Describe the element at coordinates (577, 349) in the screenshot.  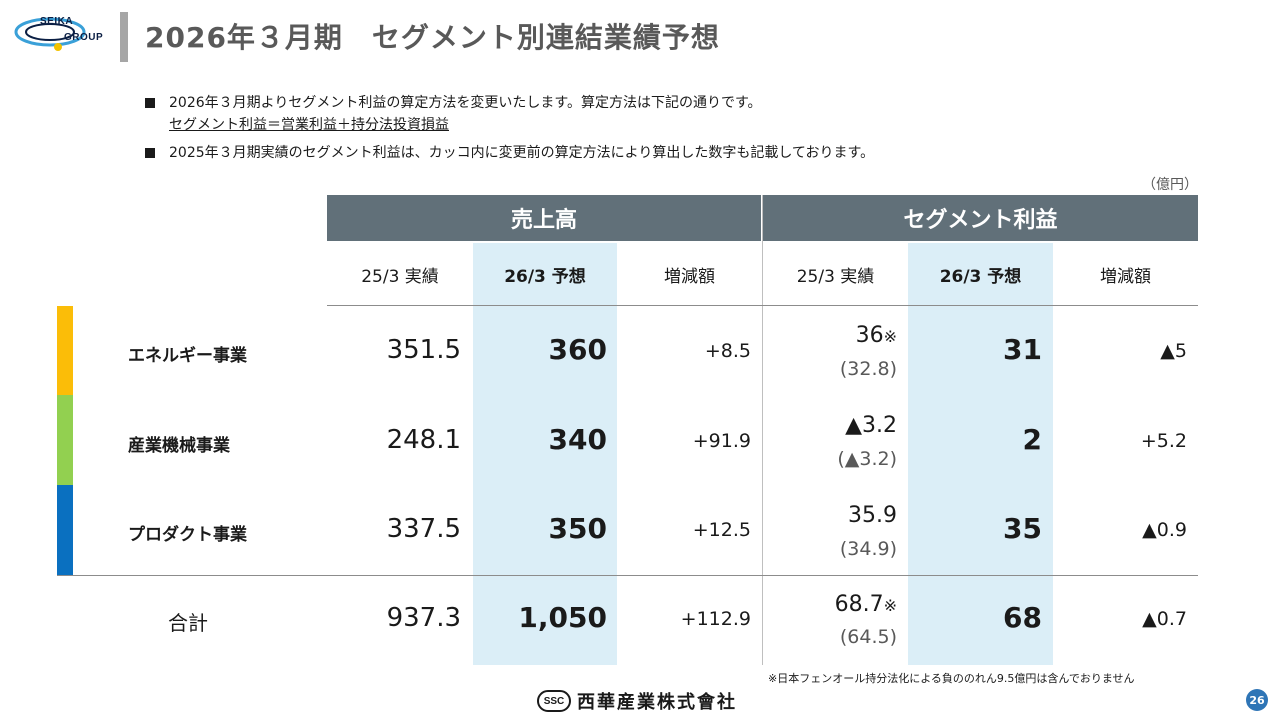
I see `sales-forecast-cell: 360` at that location.